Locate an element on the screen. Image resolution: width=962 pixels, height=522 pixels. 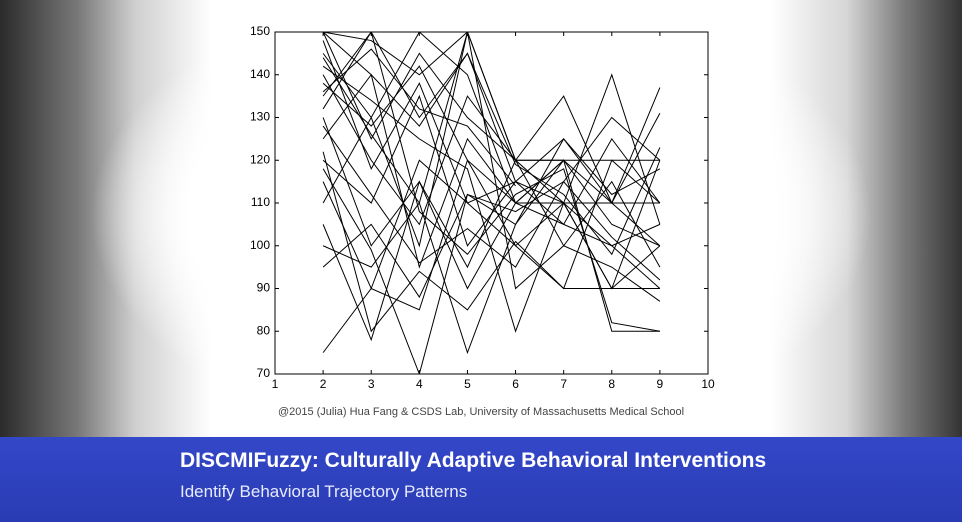
y-tick-label: 110 is located at coordinates (260, 202).